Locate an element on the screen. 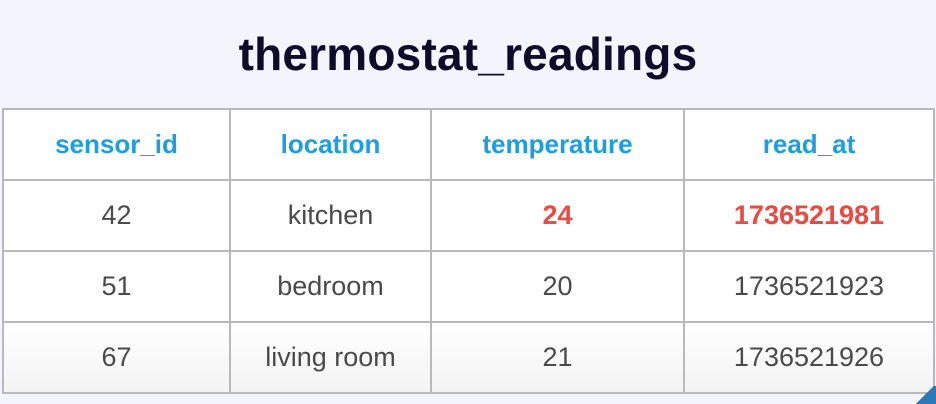  cell-sensor-id: 67 is located at coordinates (116, 357).